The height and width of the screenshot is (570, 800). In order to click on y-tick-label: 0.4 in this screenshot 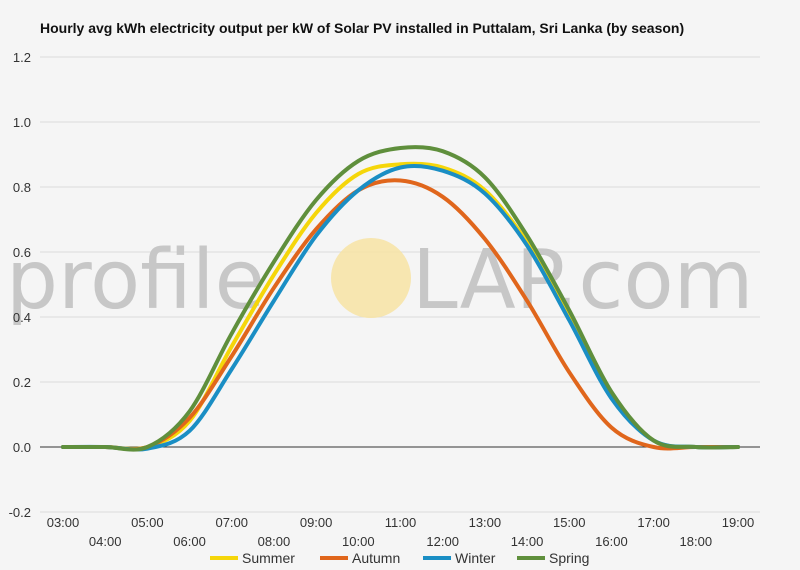, I will do `click(22, 317)`.